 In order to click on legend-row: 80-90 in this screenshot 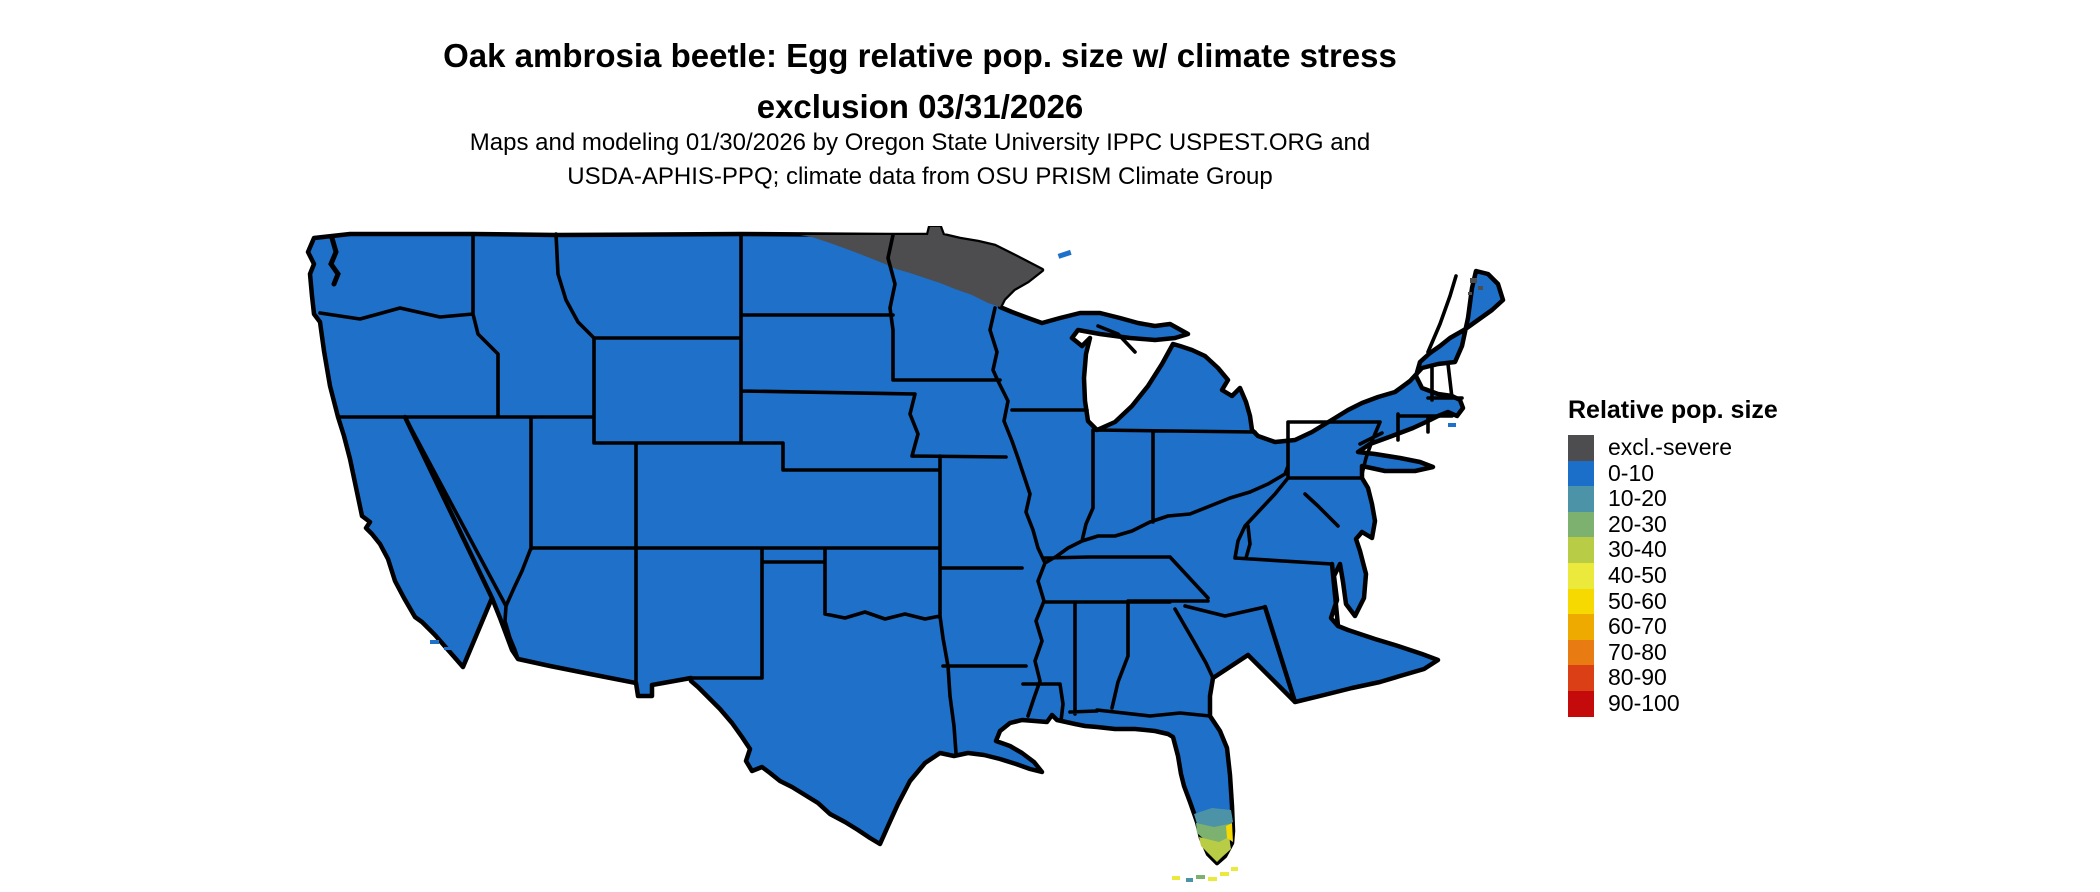, I will do `click(1718, 678)`.